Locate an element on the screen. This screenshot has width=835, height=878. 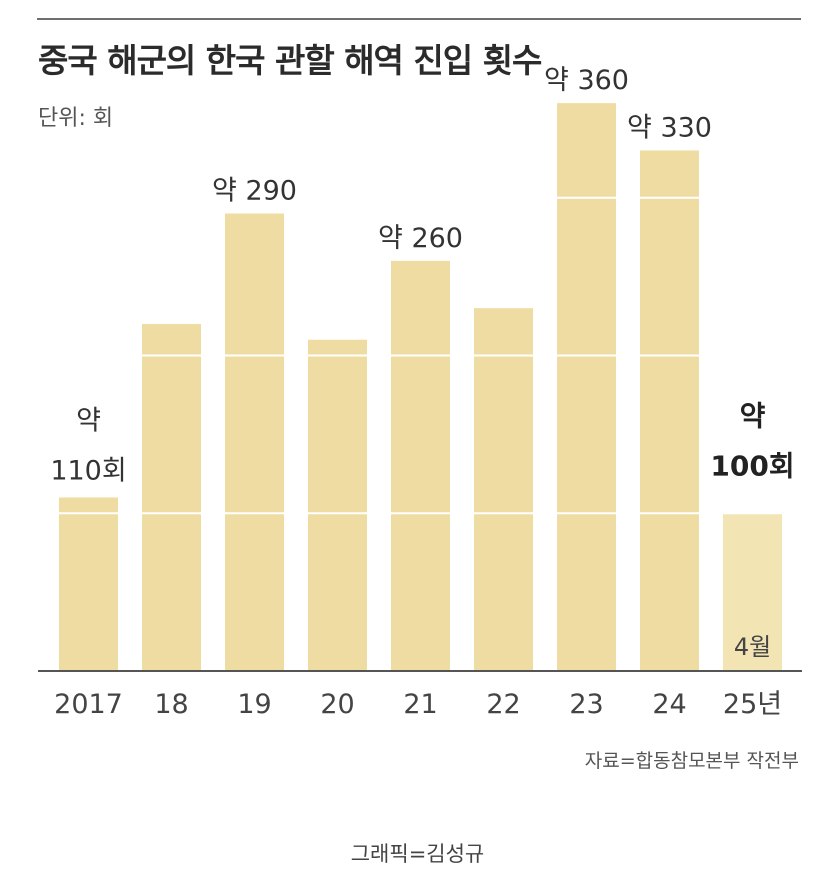
x-tick-label-0: 2017 is located at coordinates (88, 704).